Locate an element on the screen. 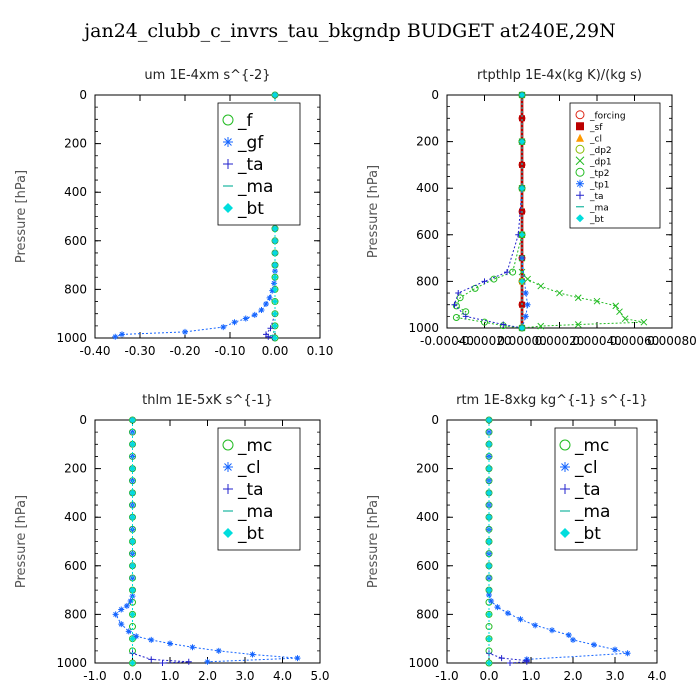 This screenshot has width=700, height=700. x-tick-label: 0.00000 is located at coordinates (522, 341).